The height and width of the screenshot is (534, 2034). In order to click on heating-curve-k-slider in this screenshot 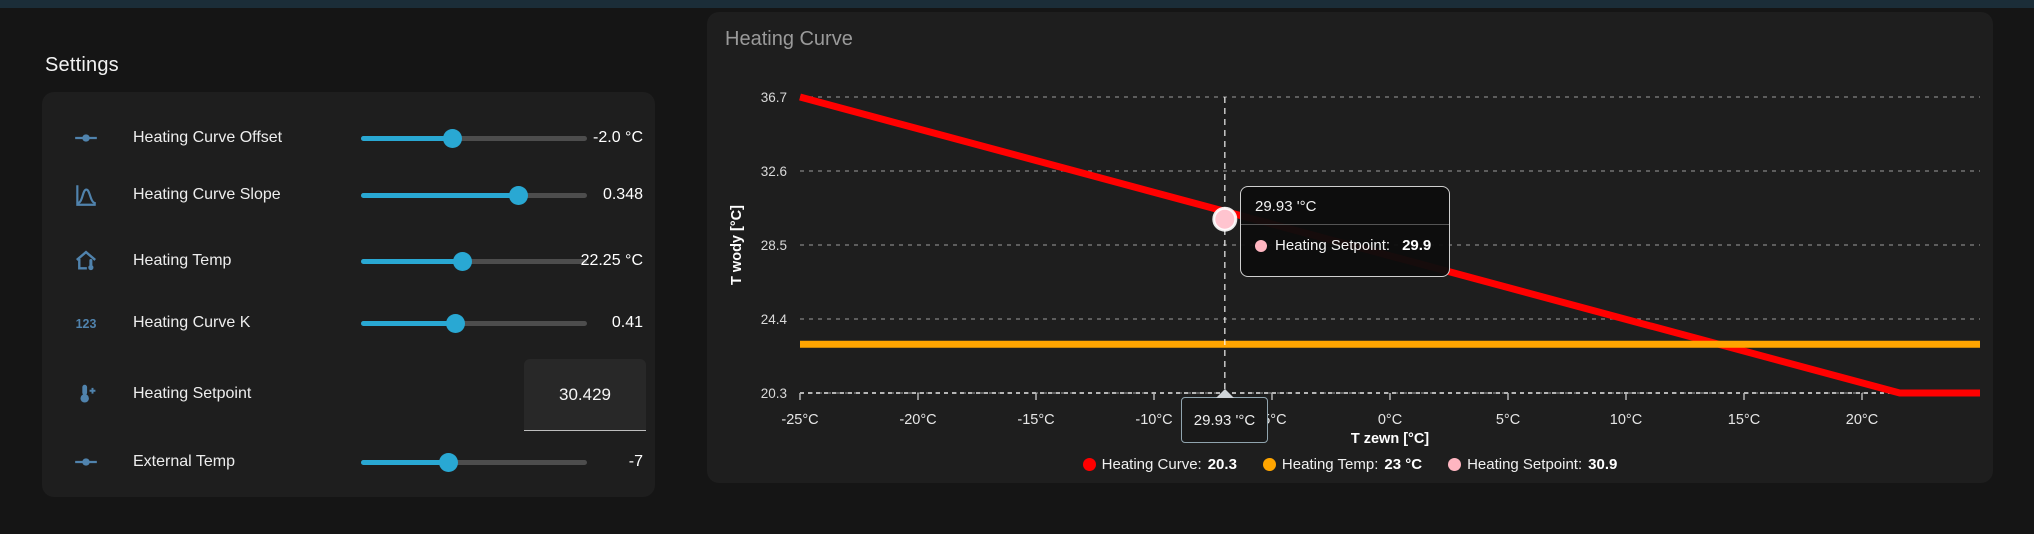, I will do `click(474, 323)`.